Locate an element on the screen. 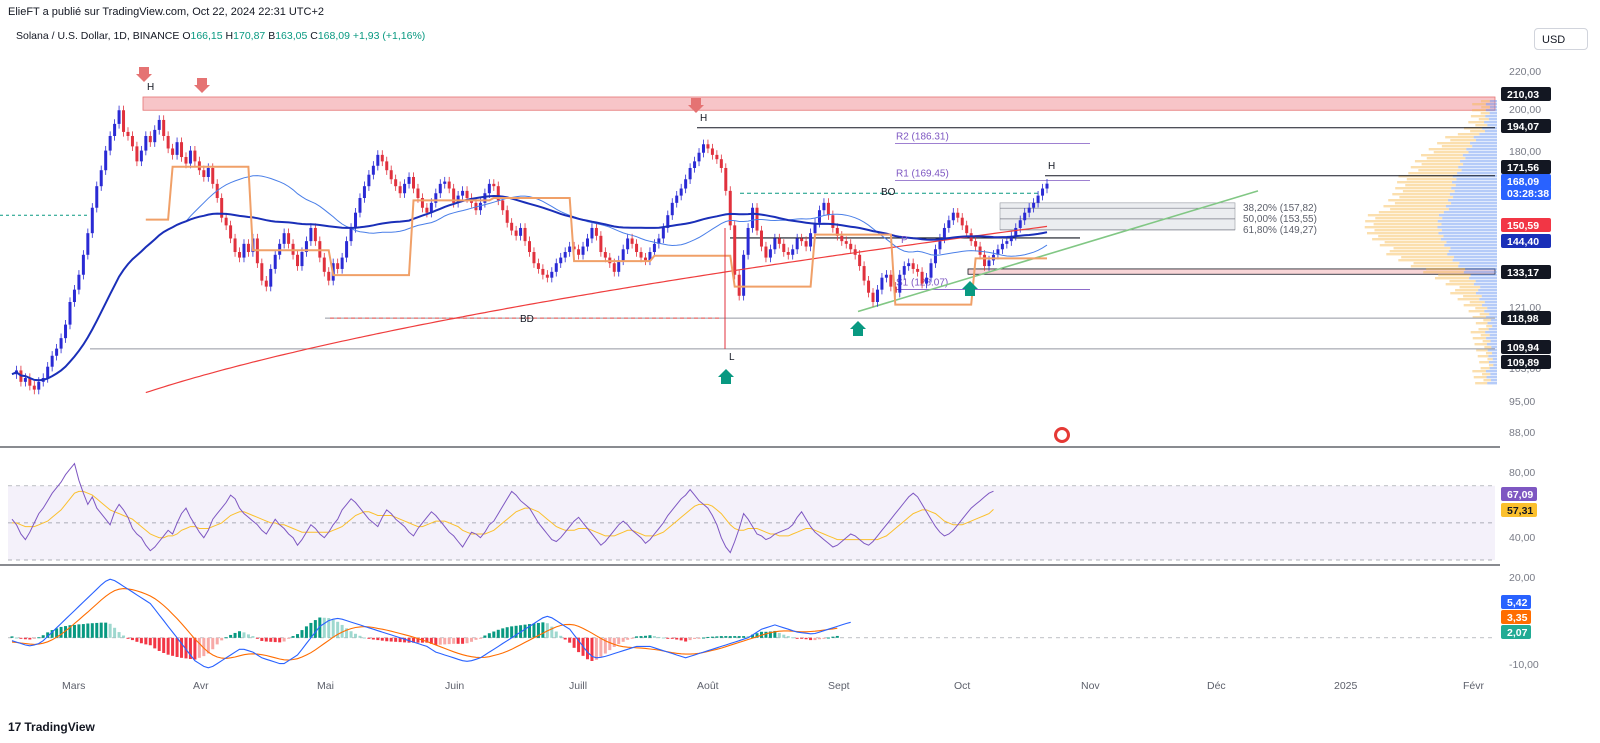 The height and width of the screenshot is (743, 1600). close-value: 168,09 is located at coordinates (333, 36).